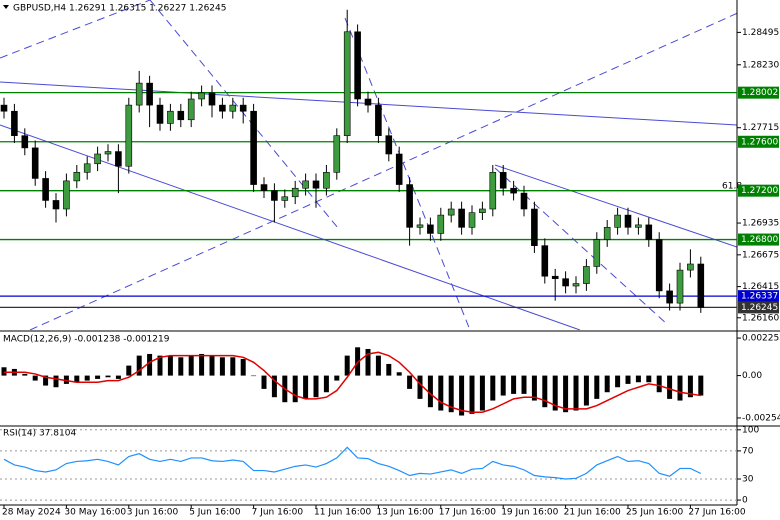  What do you see at coordinates (592, 513) in the screenshot?
I see `x-tick-label: 21 Jun 16:00` at bounding box center [592, 513].